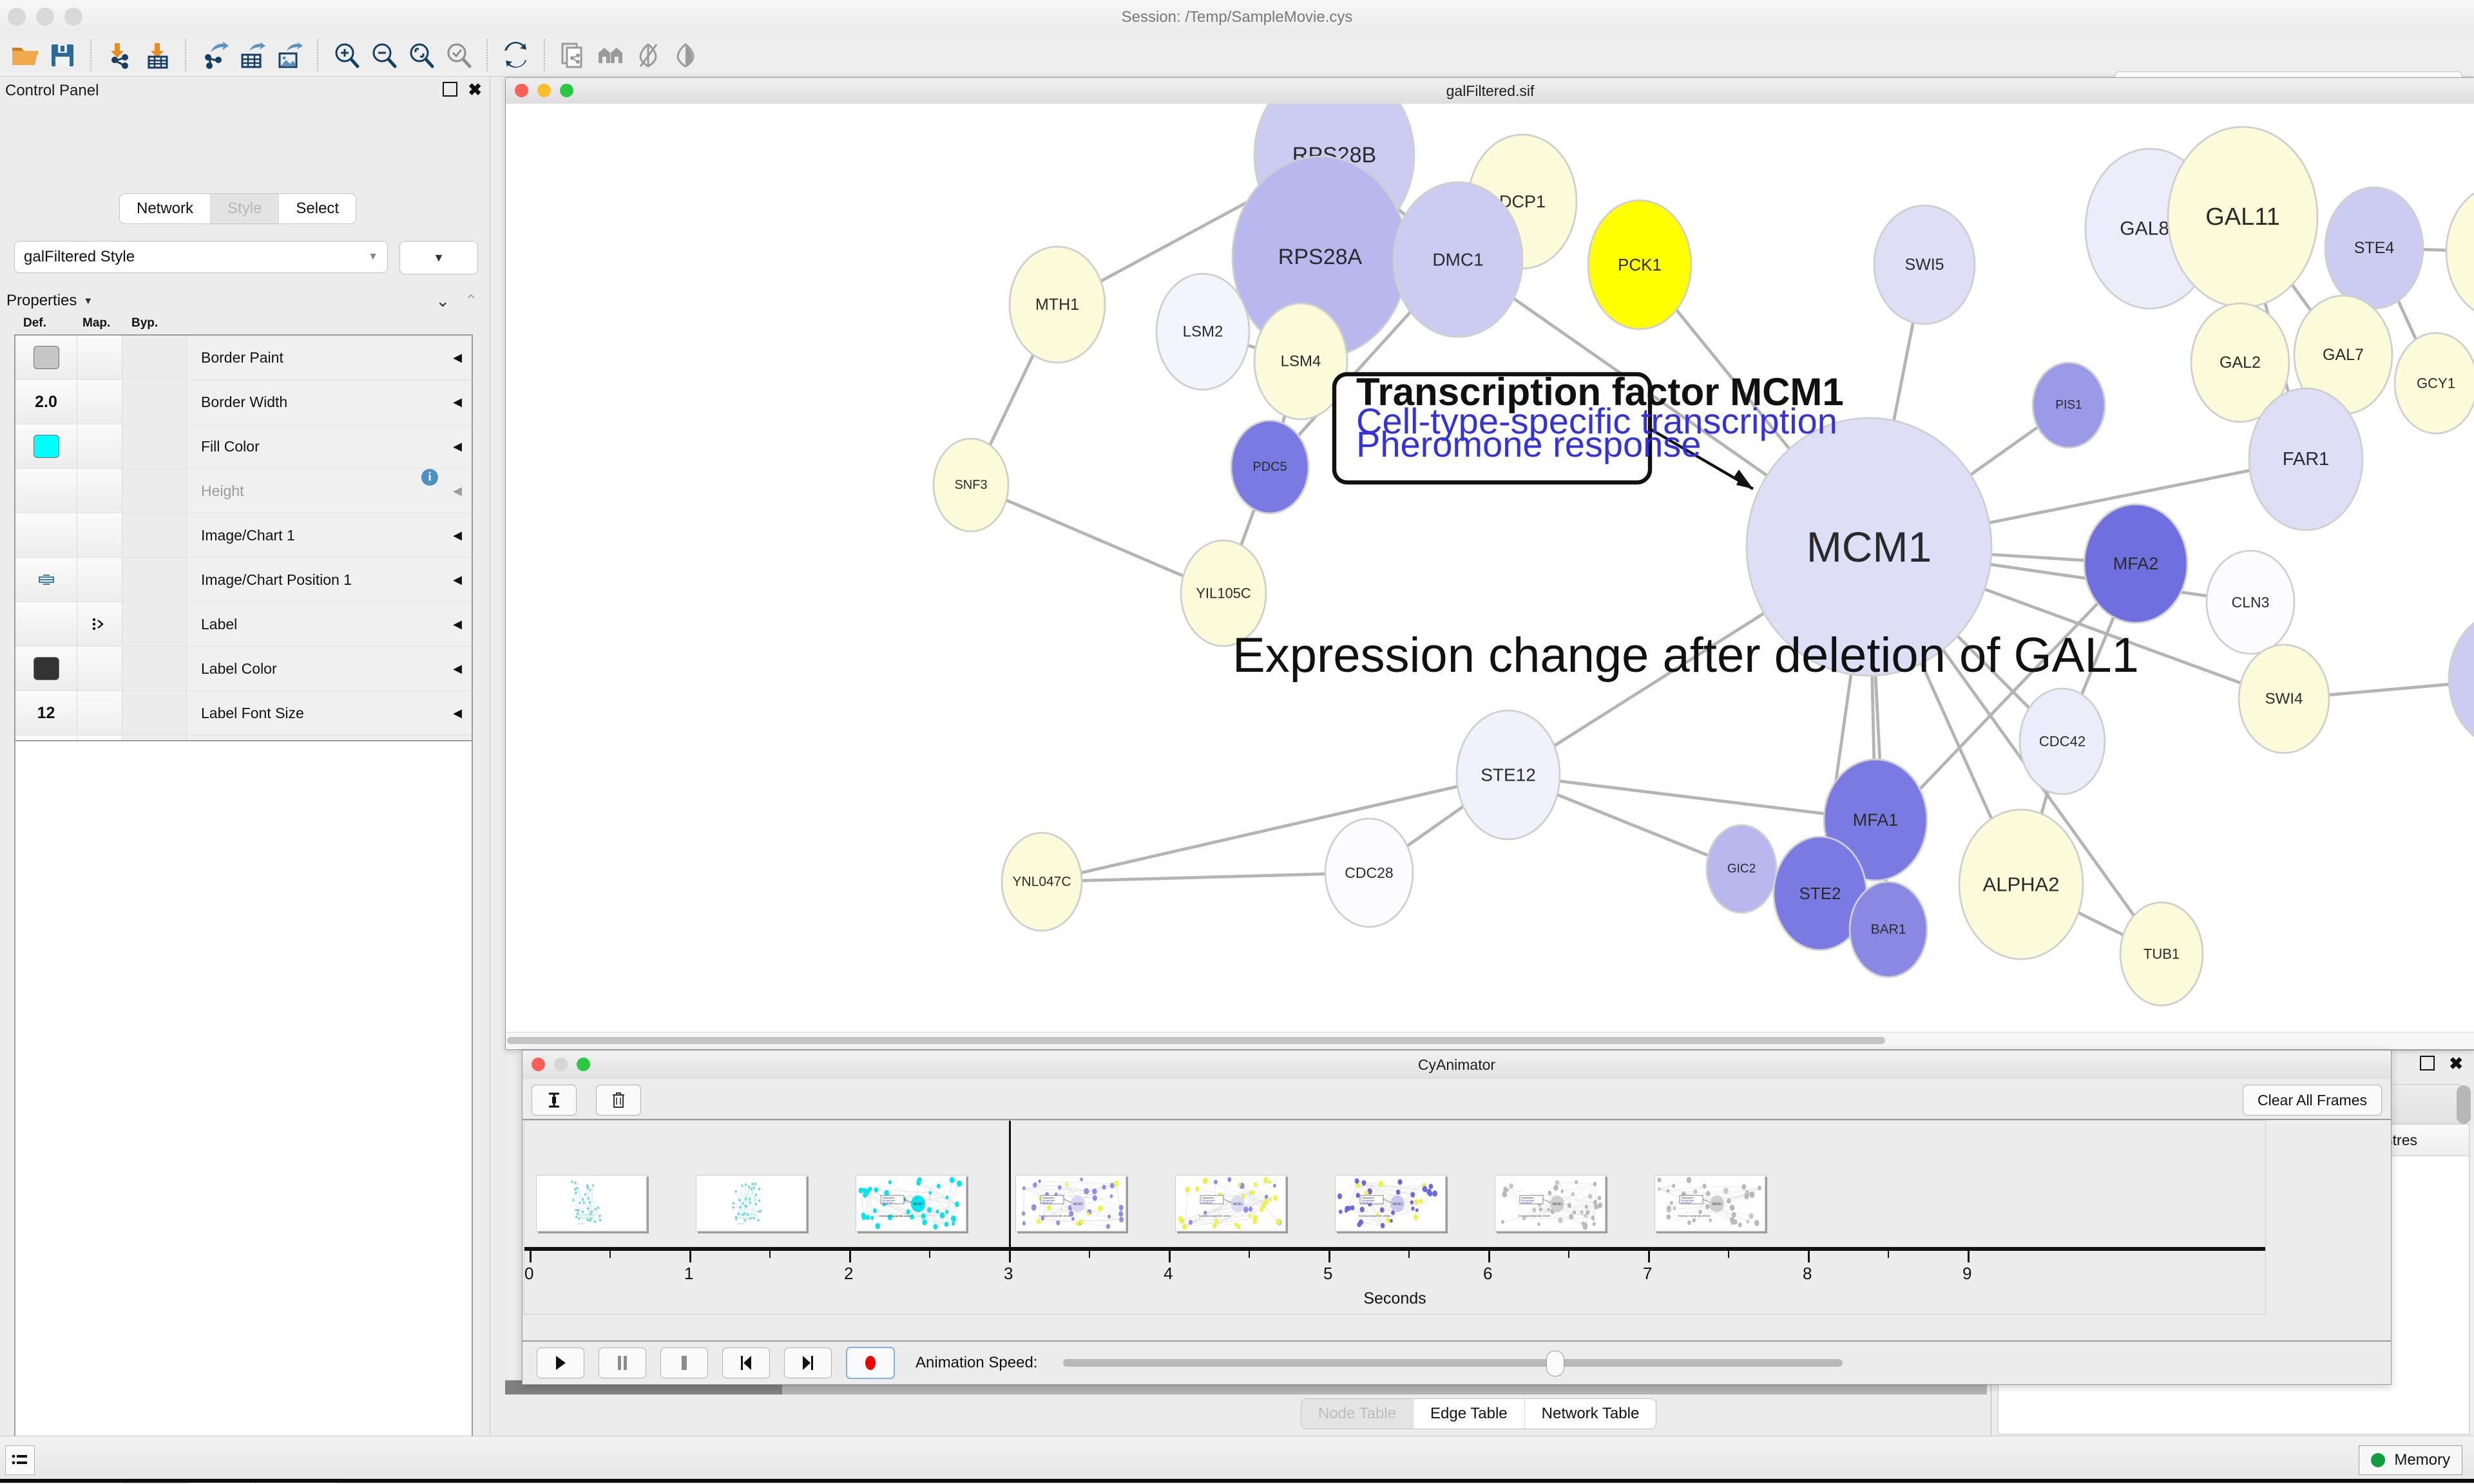  What do you see at coordinates (684, 1362) in the screenshot?
I see `stop-button` at bounding box center [684, 1362].